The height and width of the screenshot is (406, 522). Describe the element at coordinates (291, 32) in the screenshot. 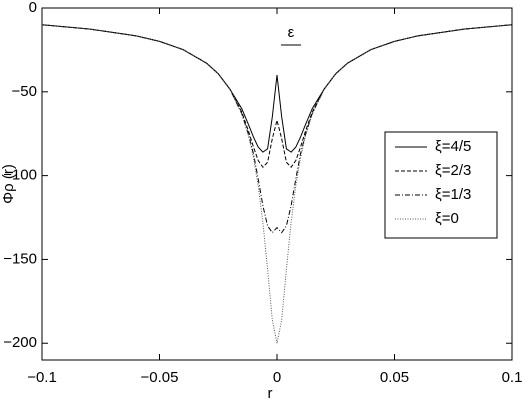

I see `annotation: ε` at that location.